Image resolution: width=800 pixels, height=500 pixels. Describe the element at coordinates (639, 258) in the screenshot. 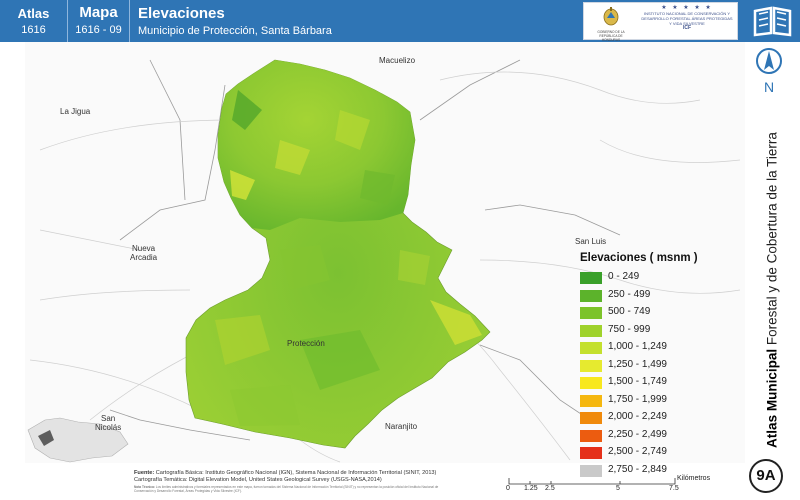

I see `legend-title: Elevaciones ( msnm )` at that location.